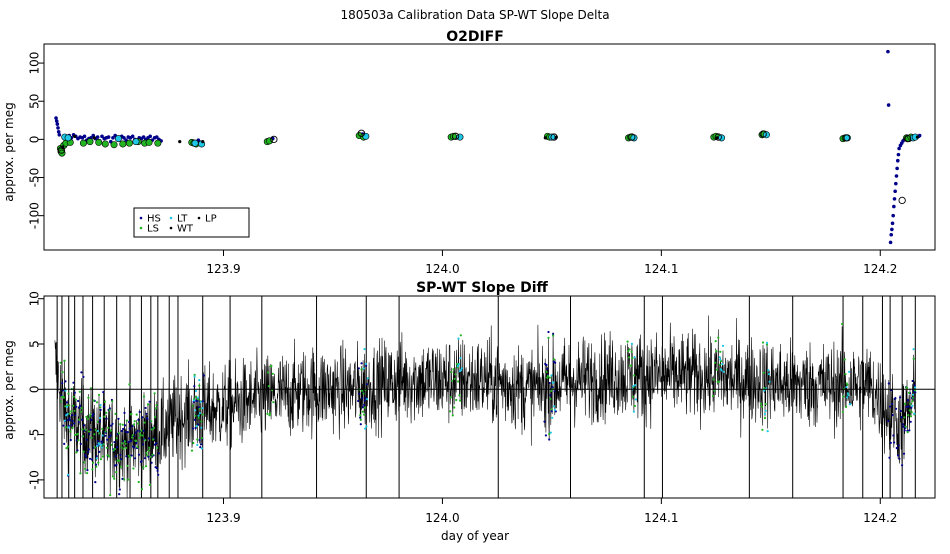 This screenshot has width=950, height=554. I want to click on legend-label-ls: LS, so click(153, 229).